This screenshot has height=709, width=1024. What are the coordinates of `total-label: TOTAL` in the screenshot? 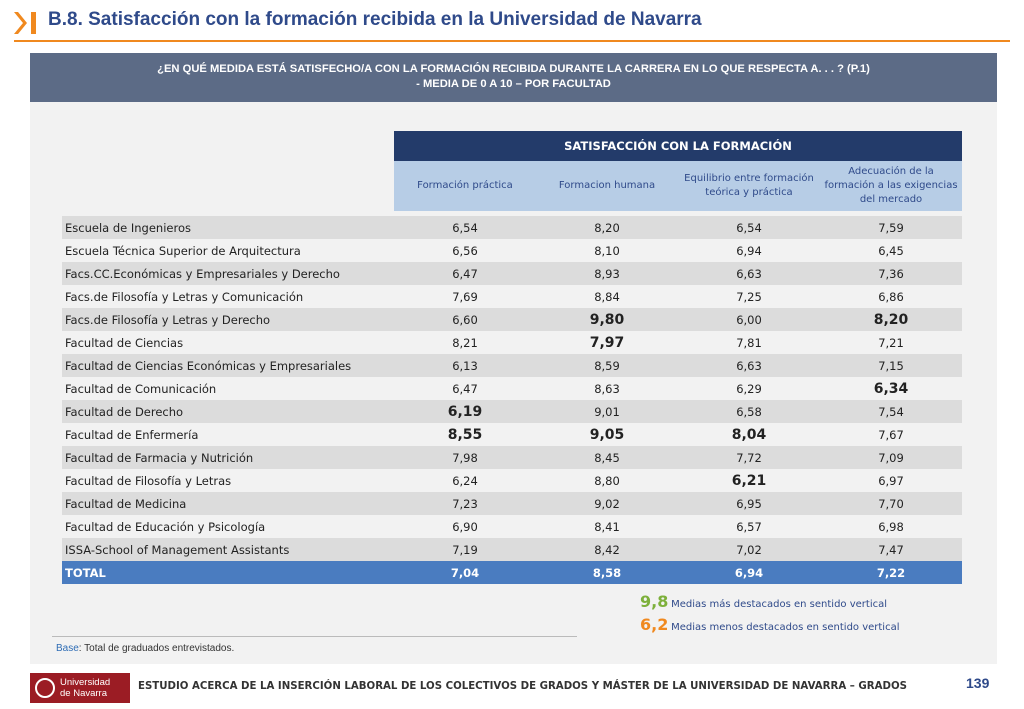 It's located at (228, 572).